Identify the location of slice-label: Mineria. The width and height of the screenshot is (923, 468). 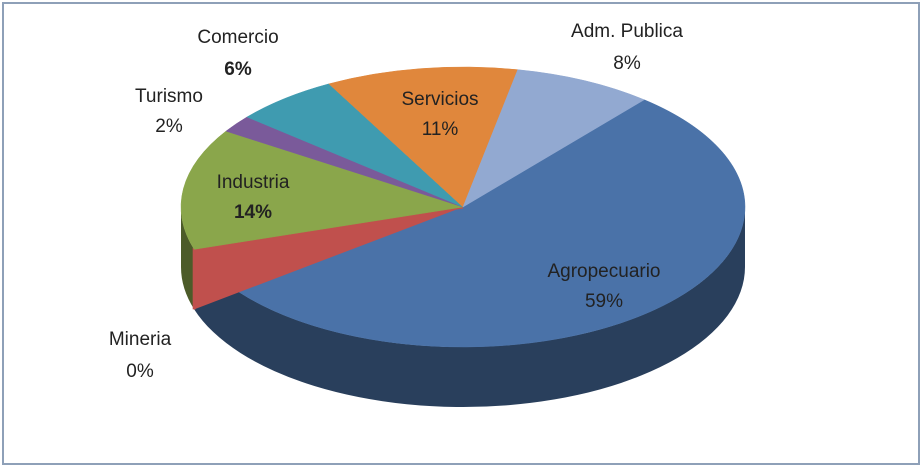
(140, 339).